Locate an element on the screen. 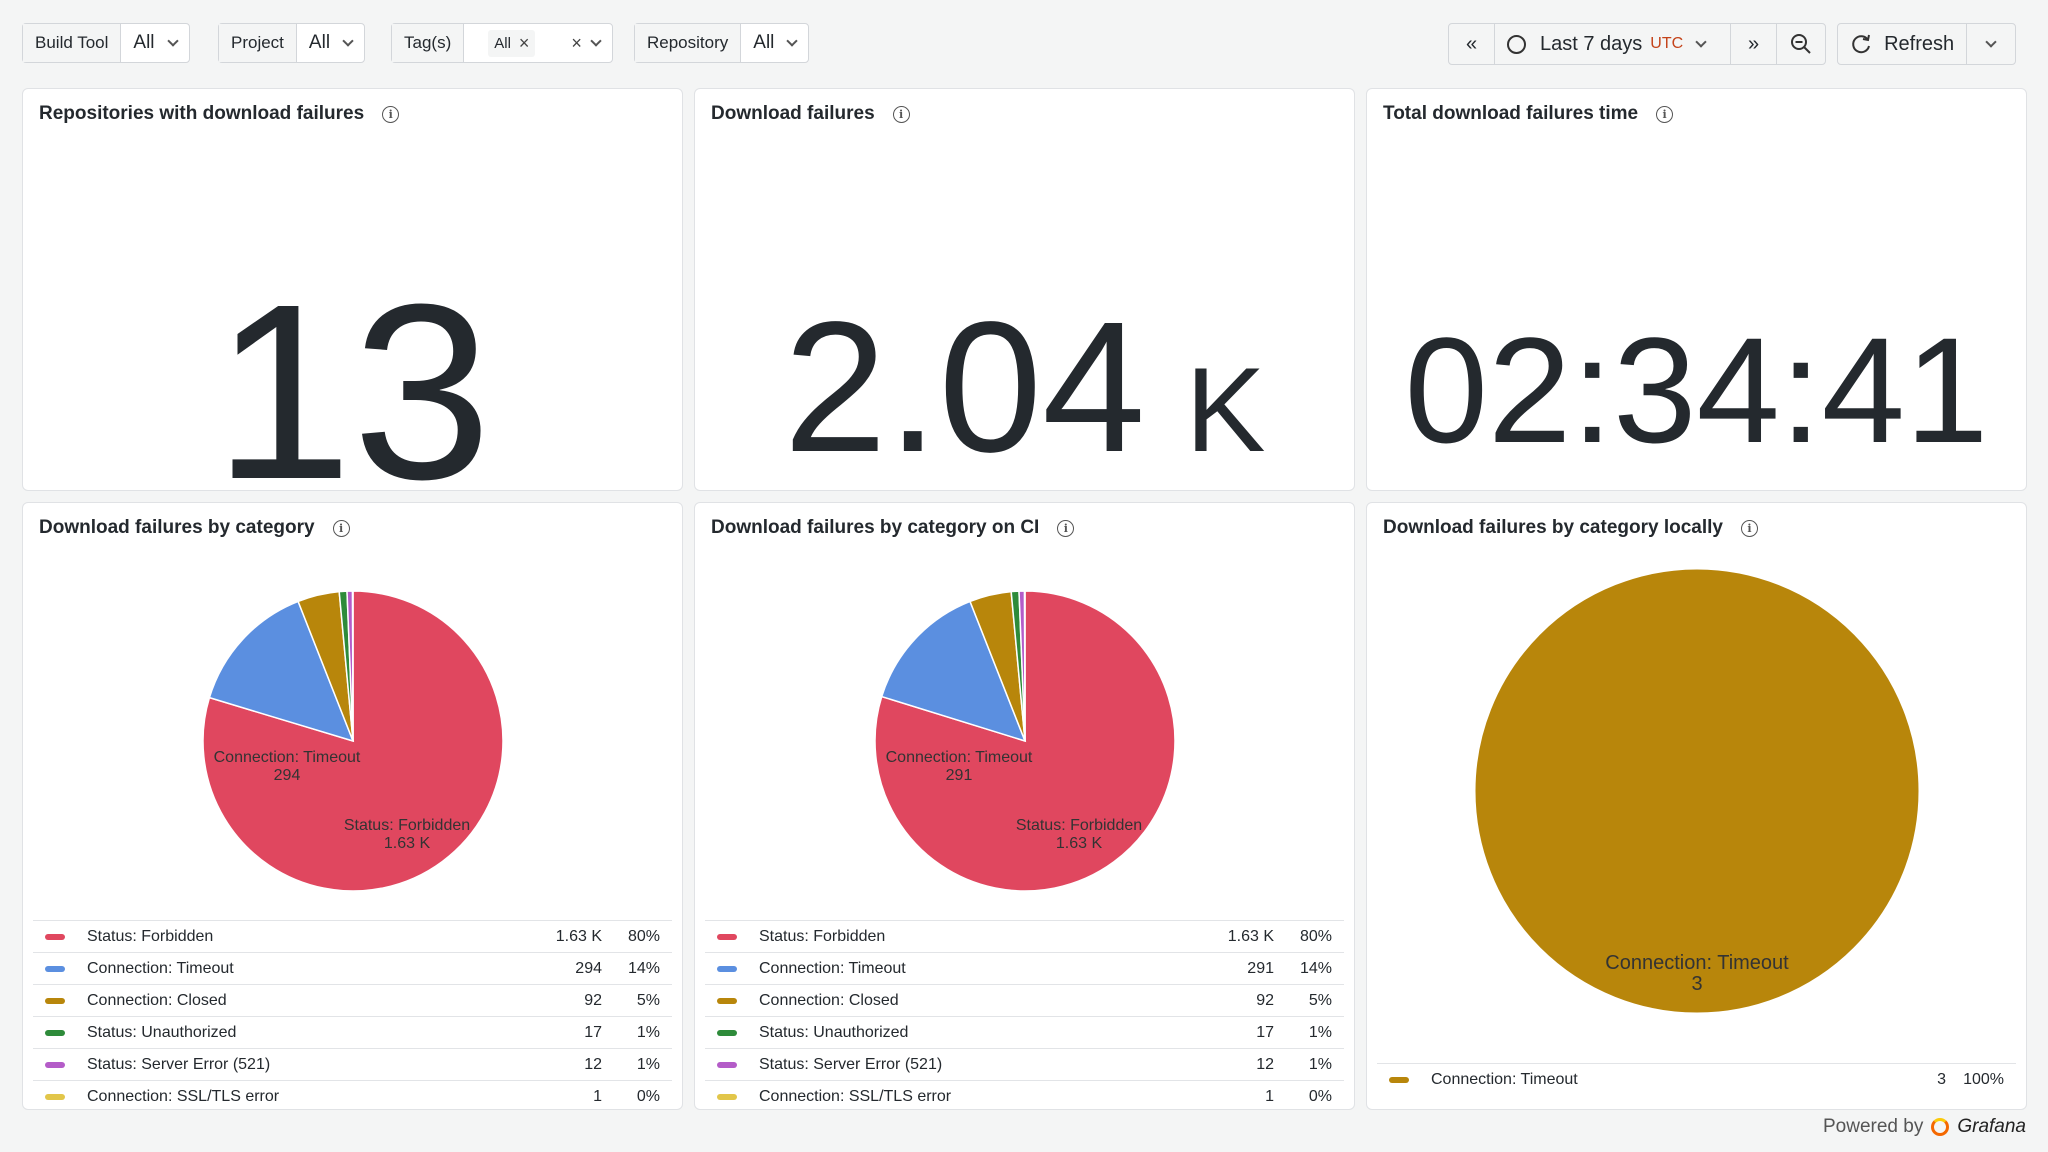  stat-value-text: 2.04 is located at coordinates (964, 387).